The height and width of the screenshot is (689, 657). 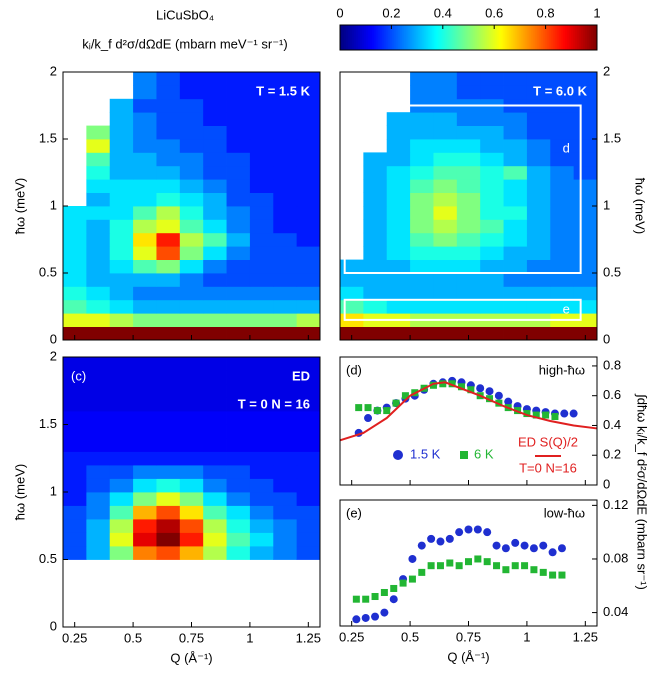 What do you see at coordinates (468, 656) in the screenshot?
I see `x-axis-label: Q (Å⁻¹)` at bounding box center [468, 656].